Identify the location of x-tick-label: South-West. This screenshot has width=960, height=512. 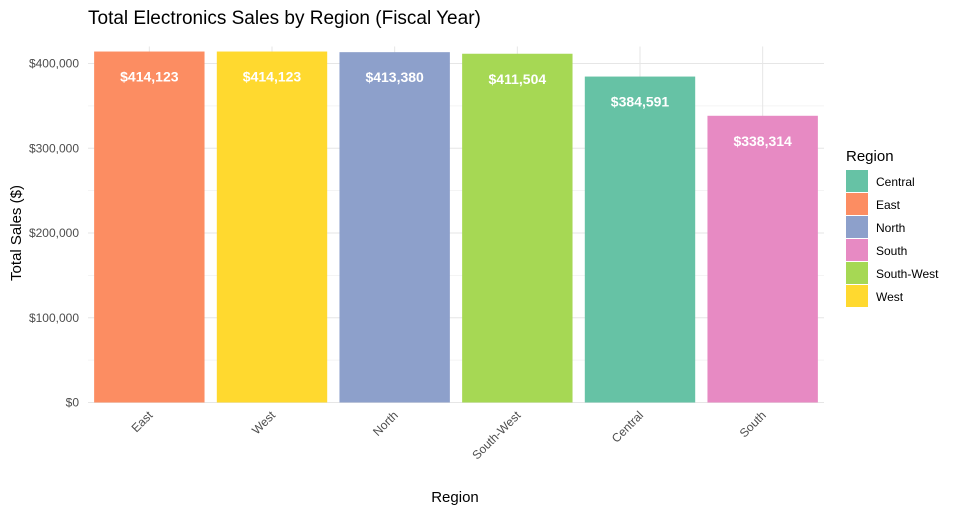
(496, 435).